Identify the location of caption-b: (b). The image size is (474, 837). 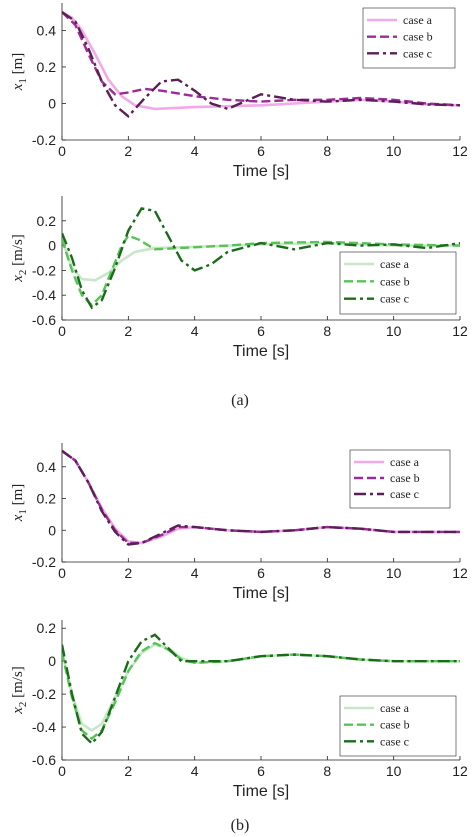
(240, 825).